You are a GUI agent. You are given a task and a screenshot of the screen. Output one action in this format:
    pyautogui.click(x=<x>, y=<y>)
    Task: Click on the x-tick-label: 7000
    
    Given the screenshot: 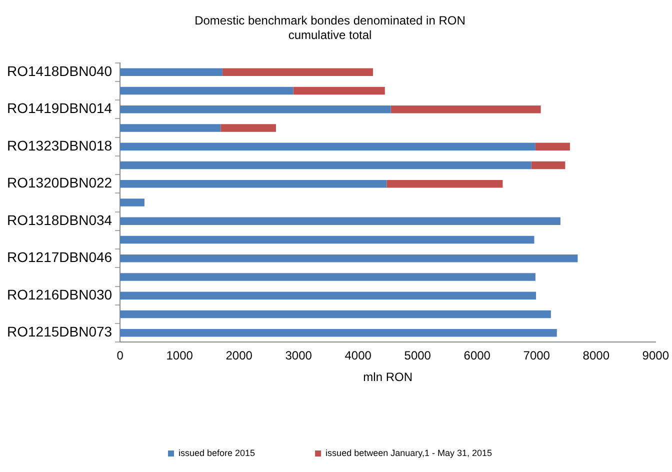 What is the action you would take?
    pyautogui.click(x=536, y=355)
    